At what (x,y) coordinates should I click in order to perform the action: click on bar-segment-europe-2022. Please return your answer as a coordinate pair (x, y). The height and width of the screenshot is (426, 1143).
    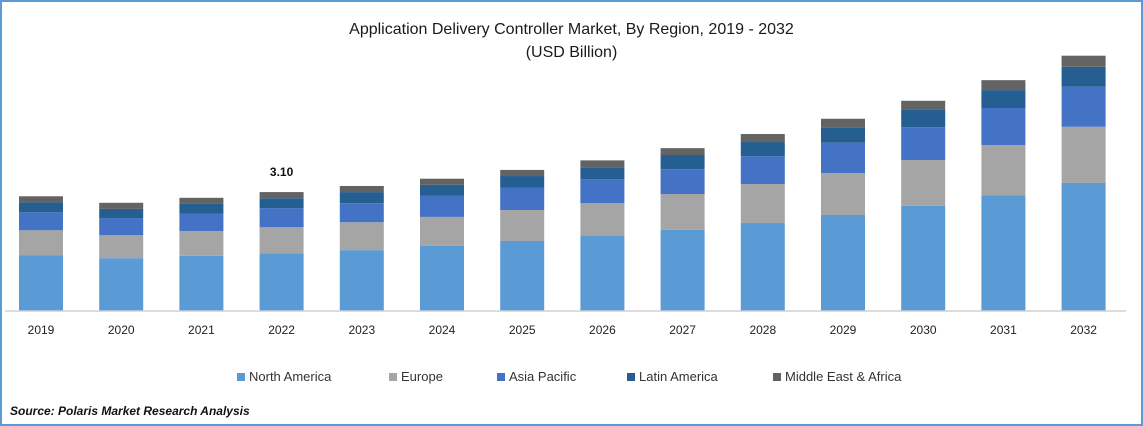
    Looking at the image, I should click on (281, 240).